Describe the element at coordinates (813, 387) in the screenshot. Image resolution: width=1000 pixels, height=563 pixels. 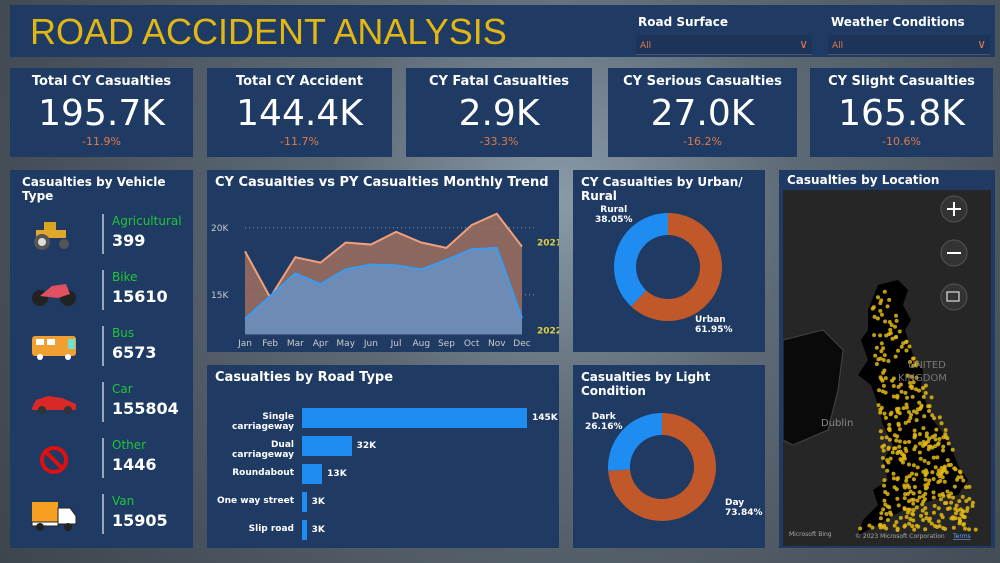
I see `ireland-landmass` at that location.